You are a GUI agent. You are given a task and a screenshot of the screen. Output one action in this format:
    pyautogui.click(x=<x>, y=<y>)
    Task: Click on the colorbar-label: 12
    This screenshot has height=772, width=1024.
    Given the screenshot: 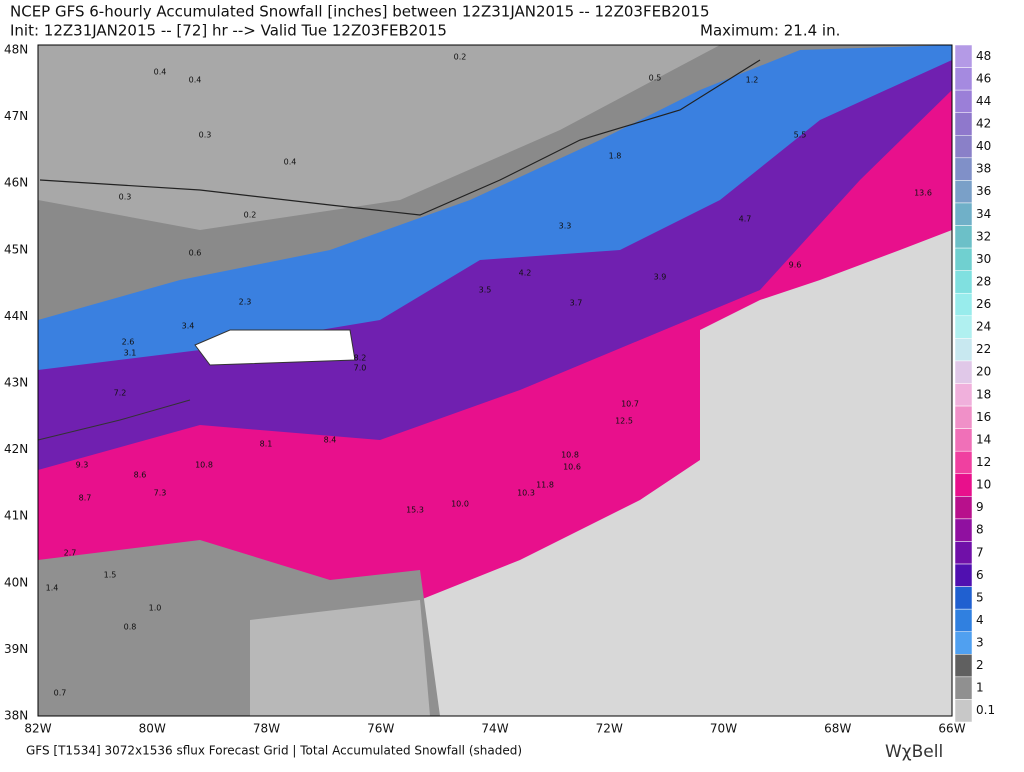 What is the action you would take?
    pyautogui.click(x=983, y=462)
    